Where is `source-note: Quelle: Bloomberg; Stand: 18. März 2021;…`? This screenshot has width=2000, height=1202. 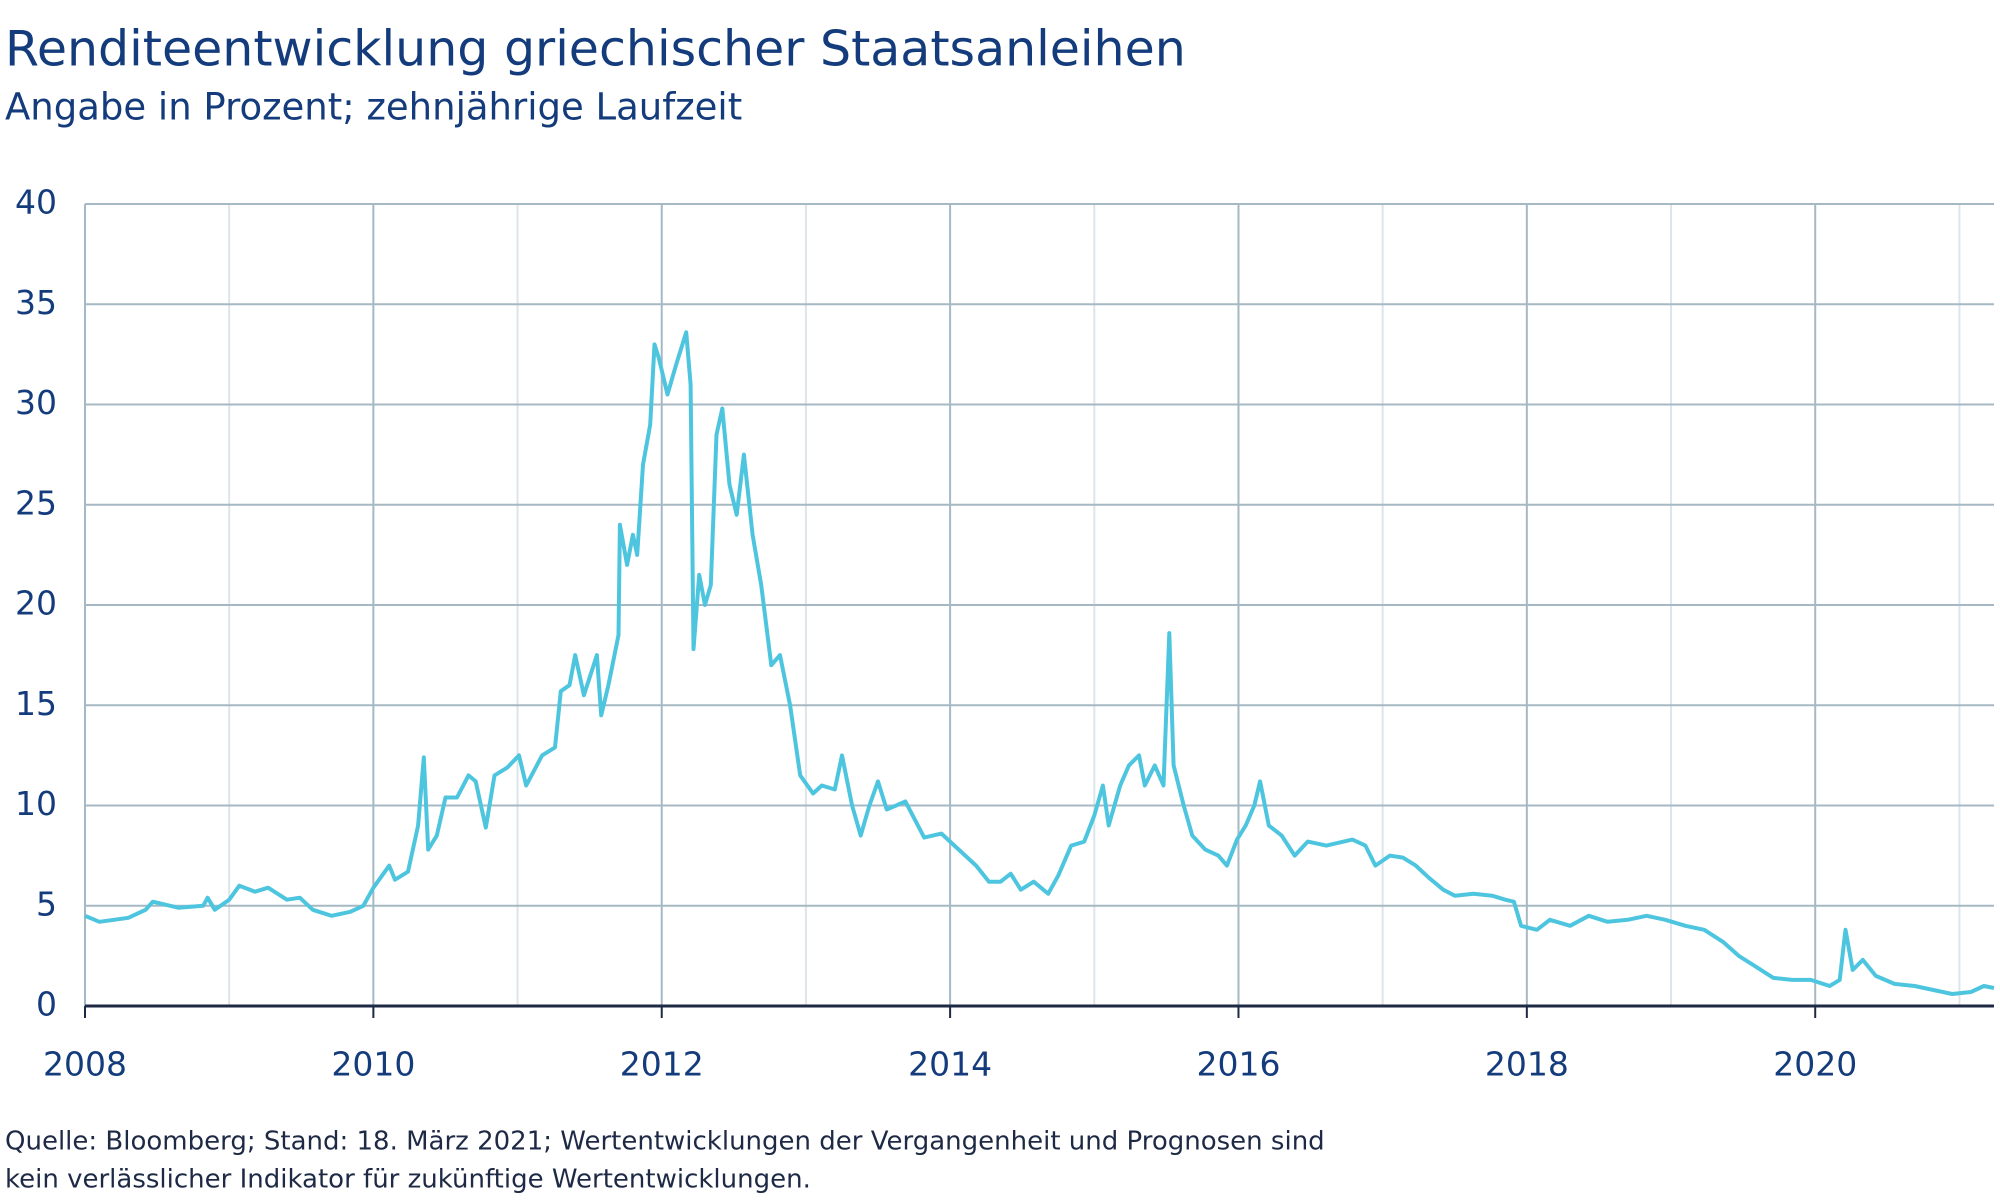
source-note: Quelle: Bloomberg; Stand: 18. März 2021;… is located at coordinates (665, 1142).